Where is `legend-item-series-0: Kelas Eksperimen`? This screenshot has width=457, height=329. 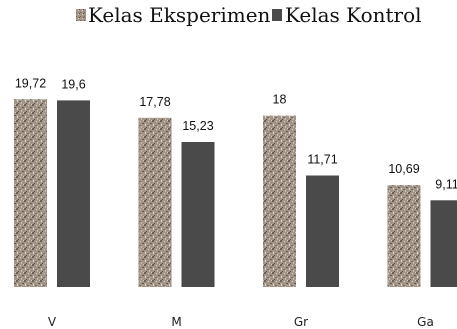
legend-item-series-0: Kelas Eksperimen is located at coordinates (173, 15).